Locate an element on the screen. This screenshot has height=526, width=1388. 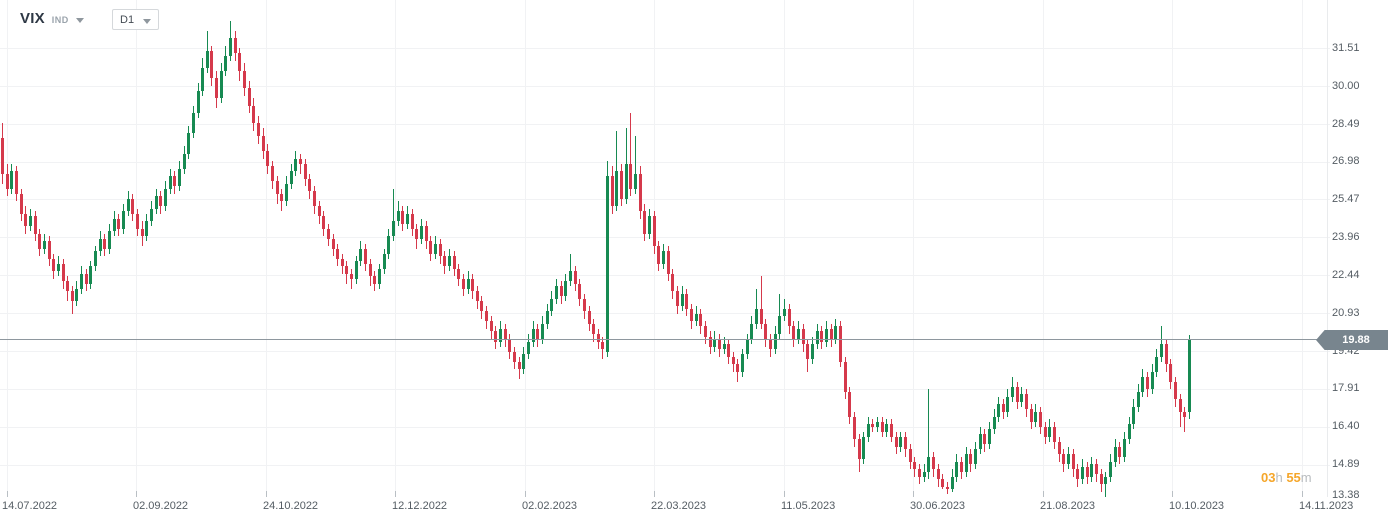
candle-countdown: 03h 55m is located at coordinates (1286, 477).